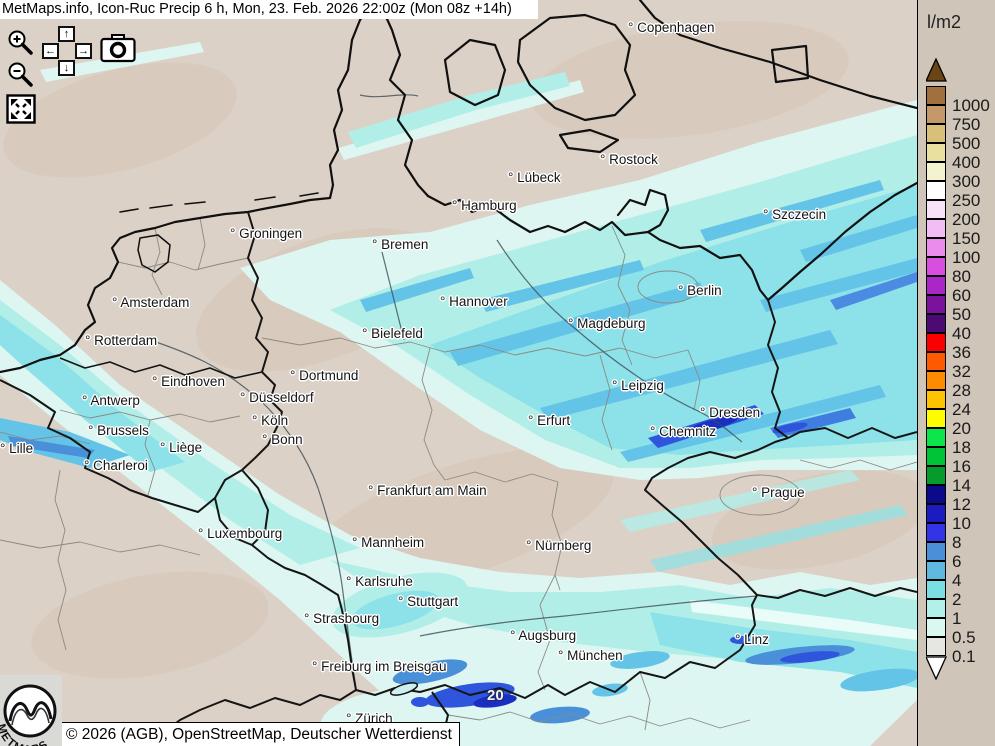 The height and width of the screenshot is (746, 995). What do you see at coordinates (671, 27) in the screenshot?
I see `city-label: ° Copenhagen` at bounding box center [671, 27].